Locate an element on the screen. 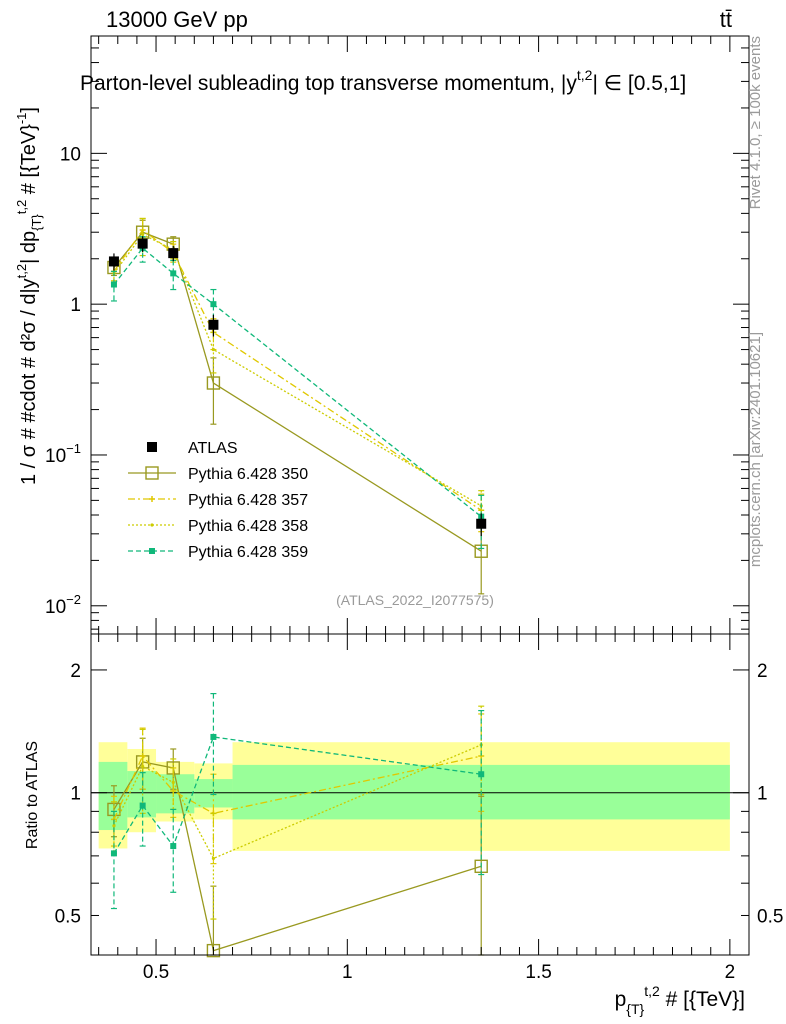  y-tick-label: 10⁻² is located at coordinates (63, 605).